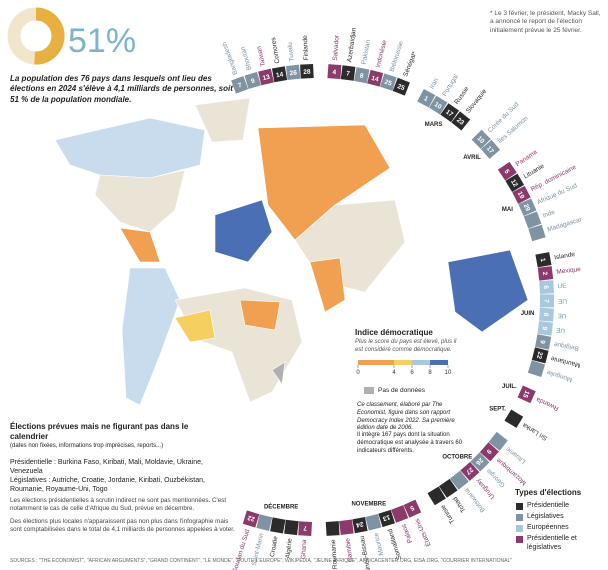 This screenshot has width=608, height=570. What do you see at coordinates (410, 64) in the screenshot?
I see `country-name: Sénégal*` at bounding box center [410, 64].